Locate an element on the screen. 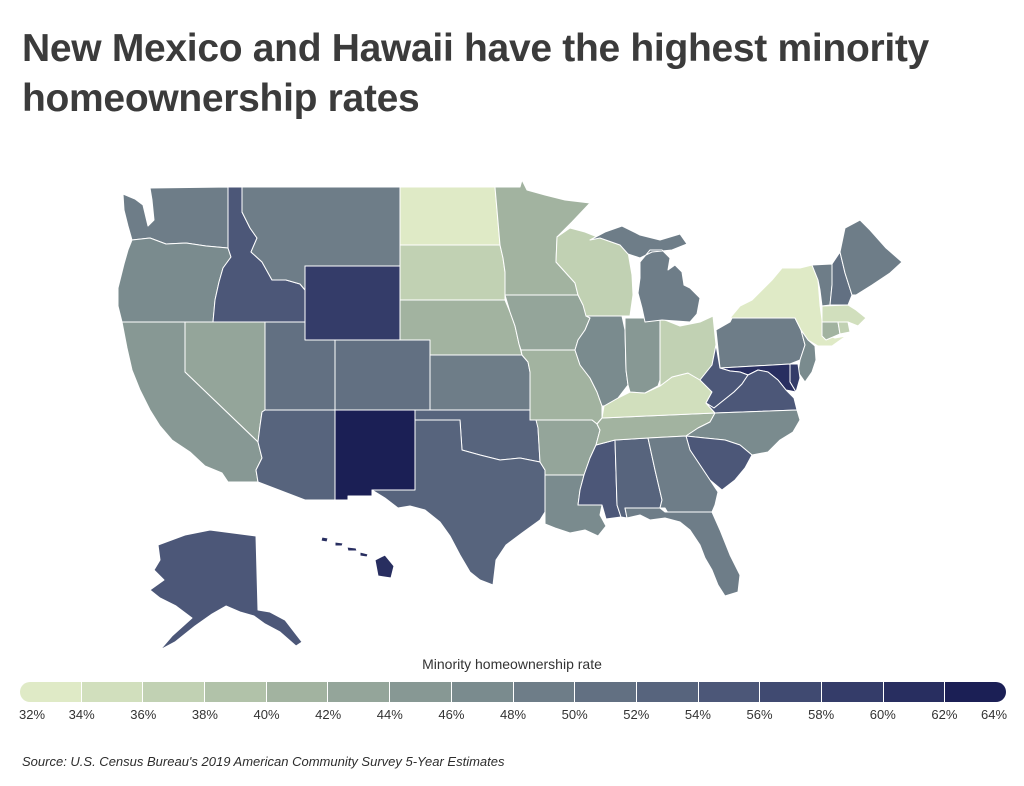  state-connecticut is located at coordinates (831, 331).